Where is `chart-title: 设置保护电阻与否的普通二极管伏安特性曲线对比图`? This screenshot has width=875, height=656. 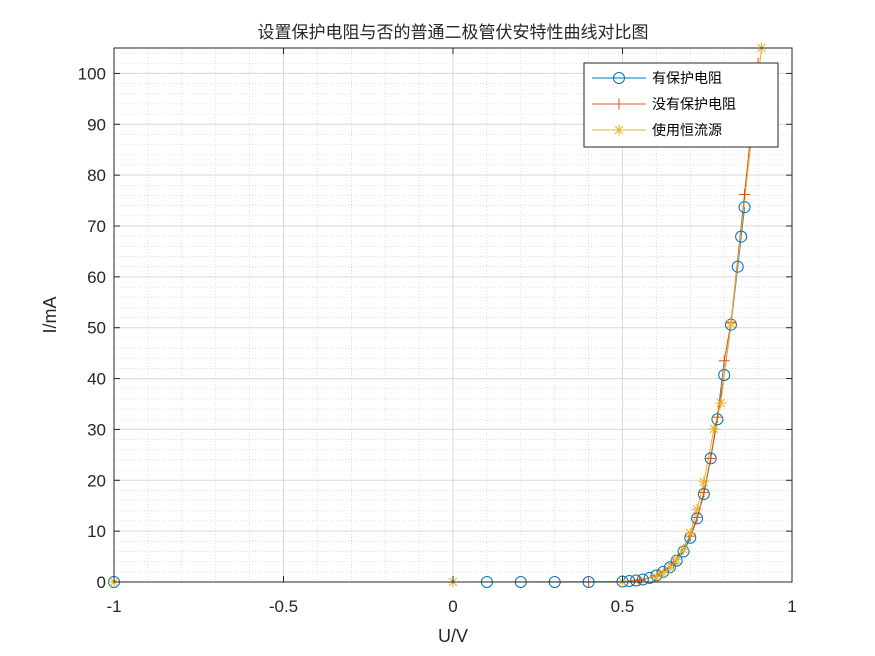 chart-title: 设置保护电阻与否的普通二极管伏安特性曲线对比图 is located at coordinates (453, 33).